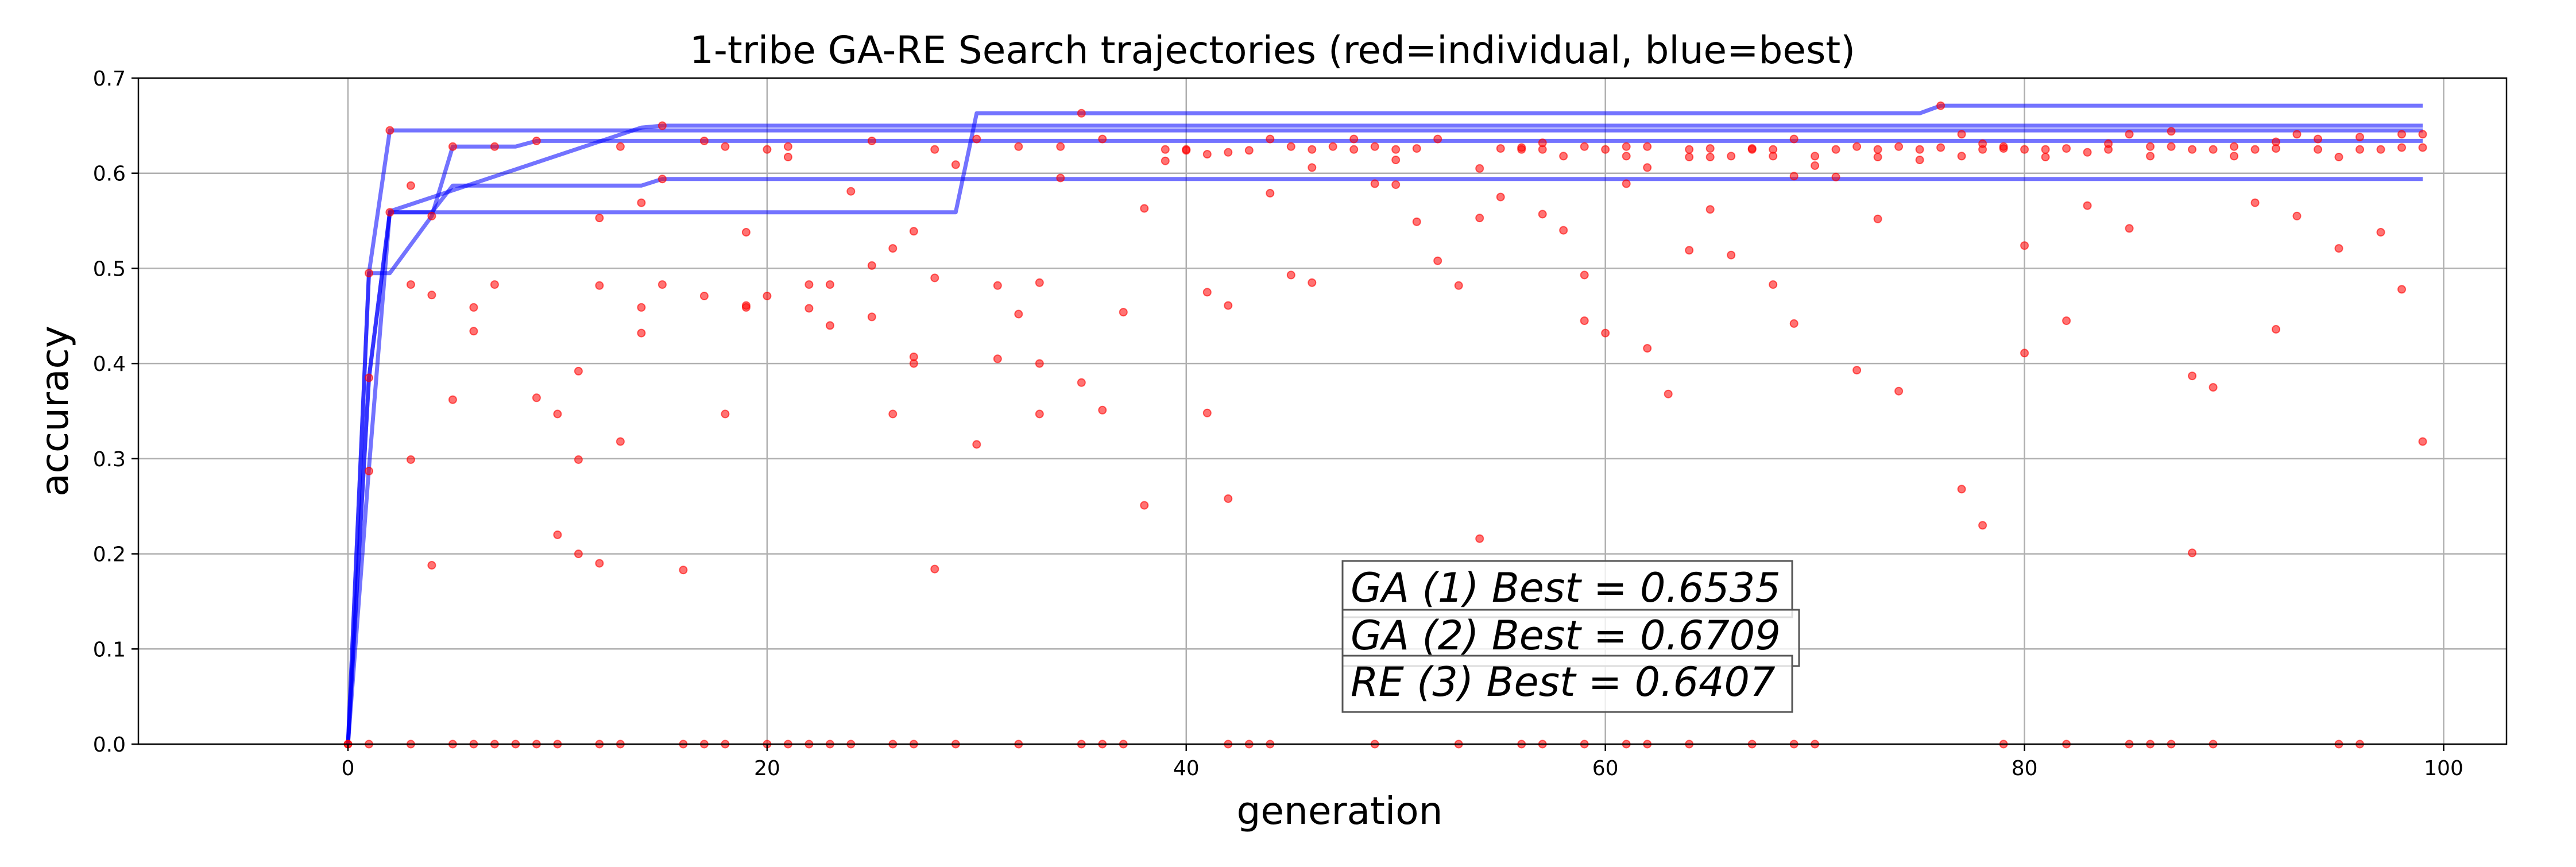 Image resolution: width=2576 pixels, height=867 pixels. Describe the element at coordinates (1340, 811) in the screenshot. I see `x-axis-label: generation` at that location.